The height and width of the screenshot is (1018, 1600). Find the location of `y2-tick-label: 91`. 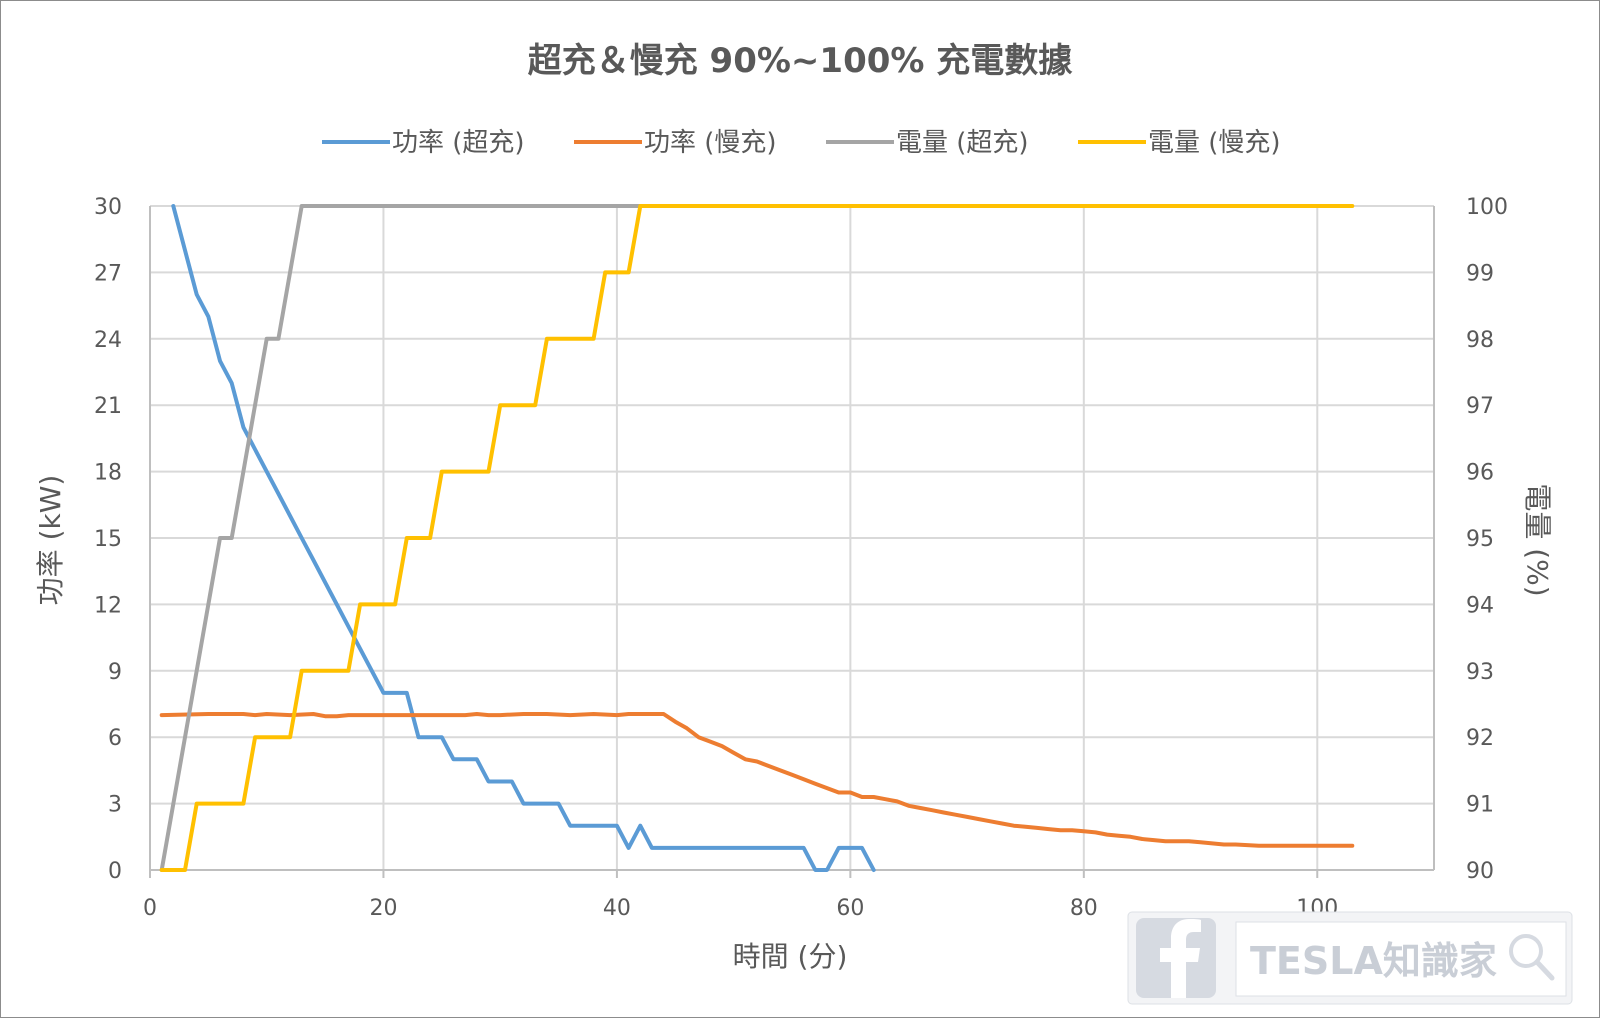

y2-tick-label: 91 is located at coordinates (1480, 805).